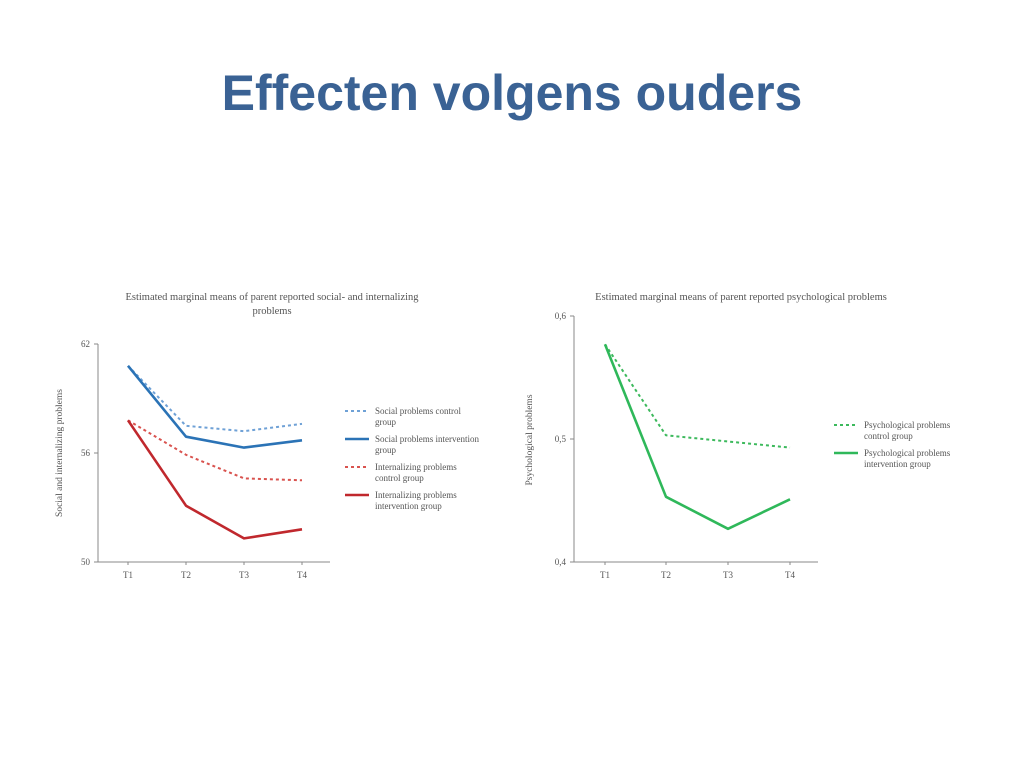  Describe the element at coordinates (561, 562) in the screenshot. I see `y-tick-label: 0,4` at that location.